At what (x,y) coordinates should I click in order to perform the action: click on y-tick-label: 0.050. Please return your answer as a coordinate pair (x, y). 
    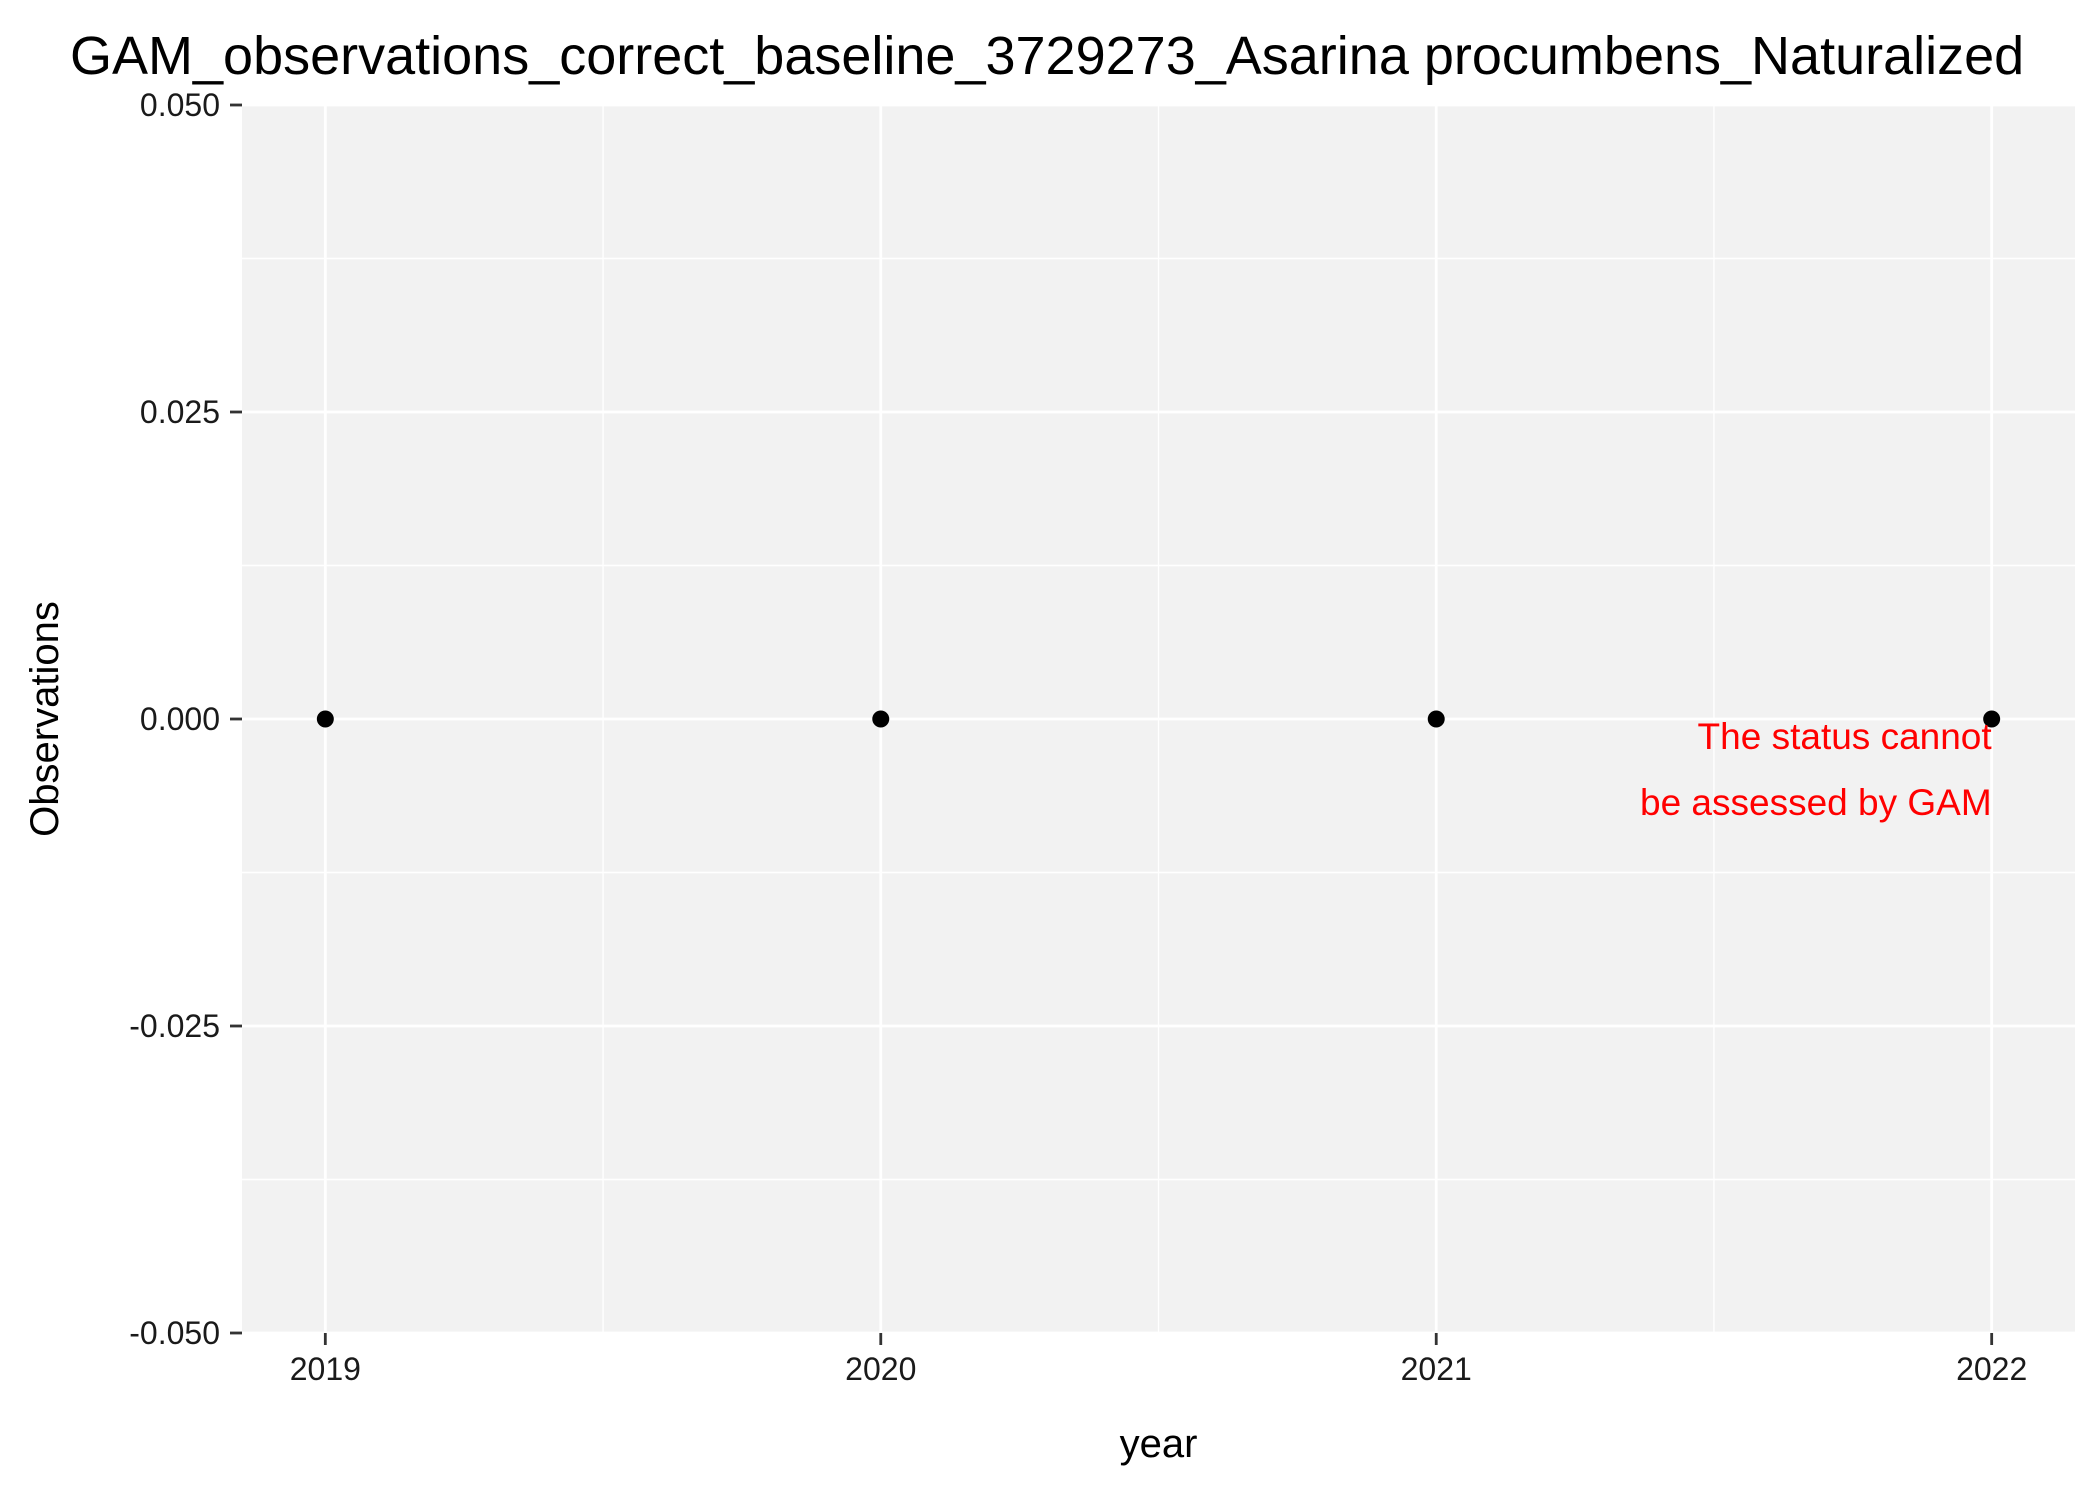
    Looking at the image, I should click on (180, 105).